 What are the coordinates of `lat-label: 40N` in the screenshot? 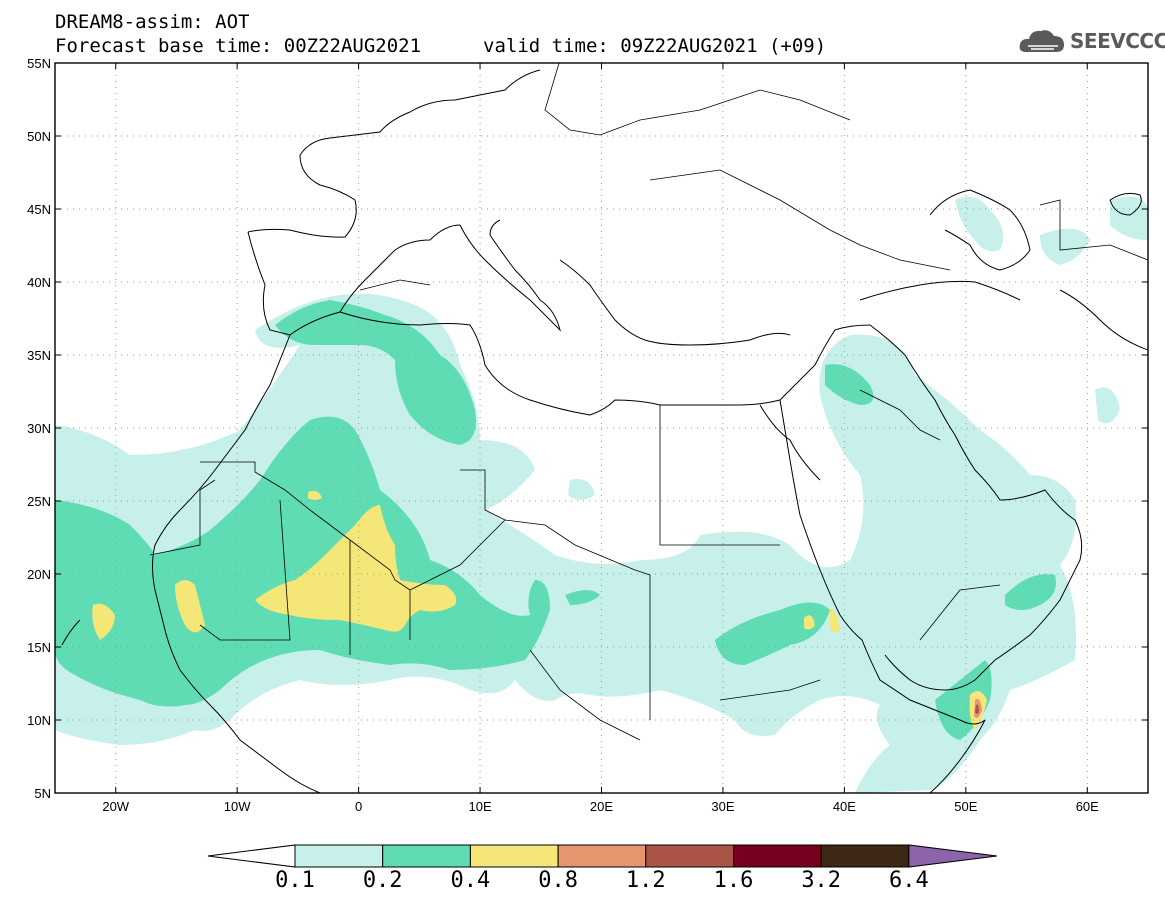 It's located at (39, 282).